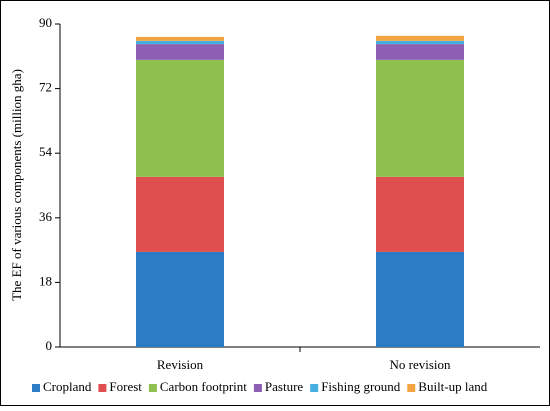 This screenshot has height=411, width=550. Describe the element at coordinates (452, 386) in the screenshot. I see `legend-label: Built-up land` at that location.